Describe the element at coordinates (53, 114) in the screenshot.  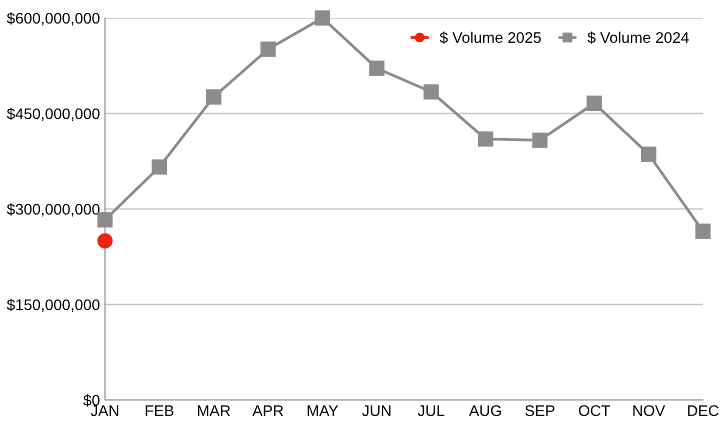
I see `y-tick-label: $450,000,000` at that location.